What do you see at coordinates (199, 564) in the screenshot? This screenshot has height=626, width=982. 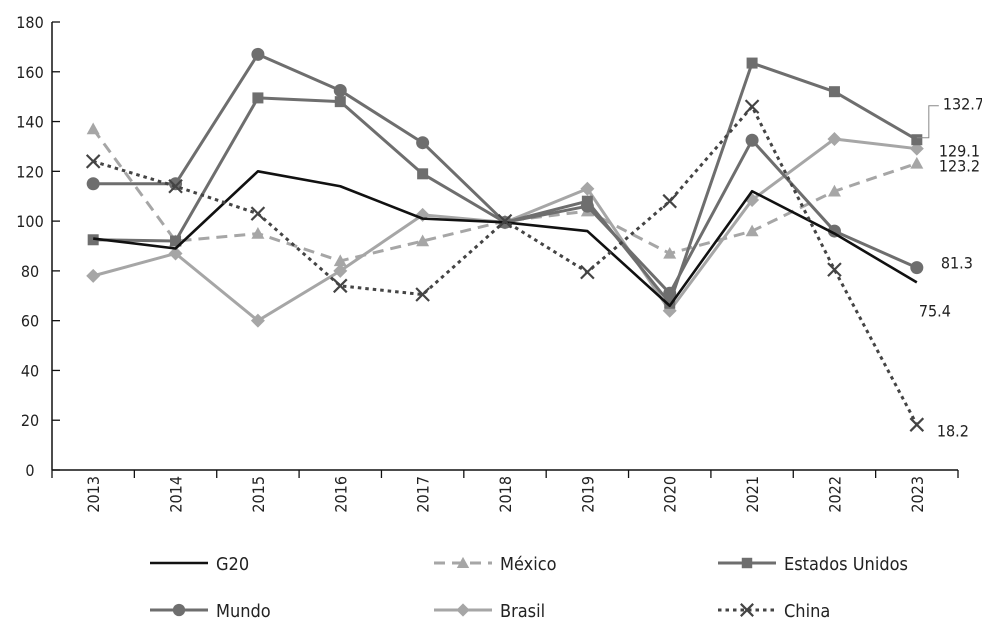 I see `legend-item: G20` at bounding box center [199, 564].